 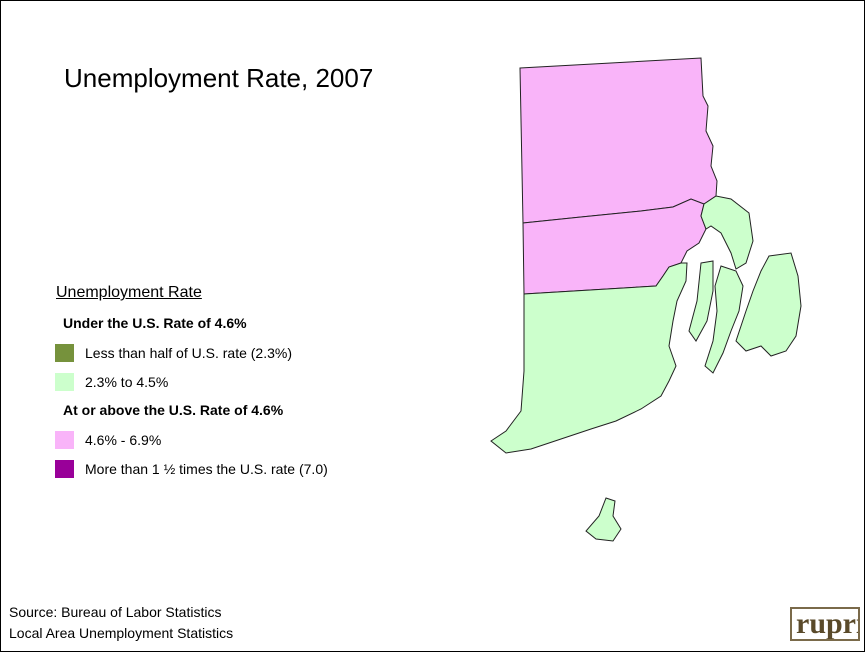 I want to click on source: Source: Bureau of Labor Statistics, so click(x=115, y=612).